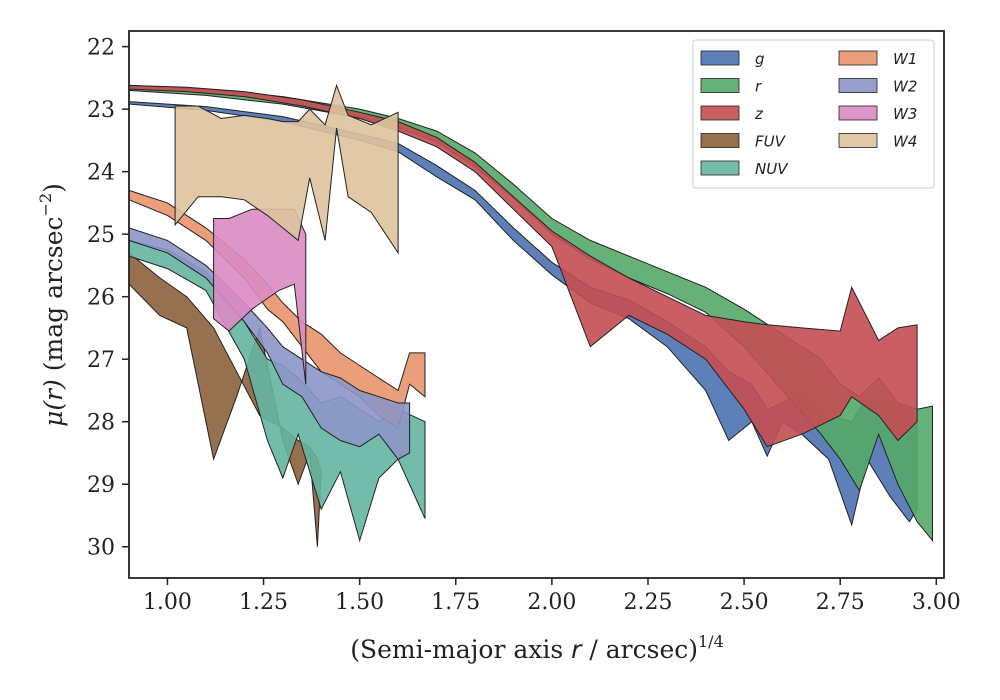 The width and height of the screenshot is (1000, 700). I want to click on x-axis: 1.00 1.25 1.50 1.75 2.00 2.25 2.50 2.75 3.00, so click(552, 596).